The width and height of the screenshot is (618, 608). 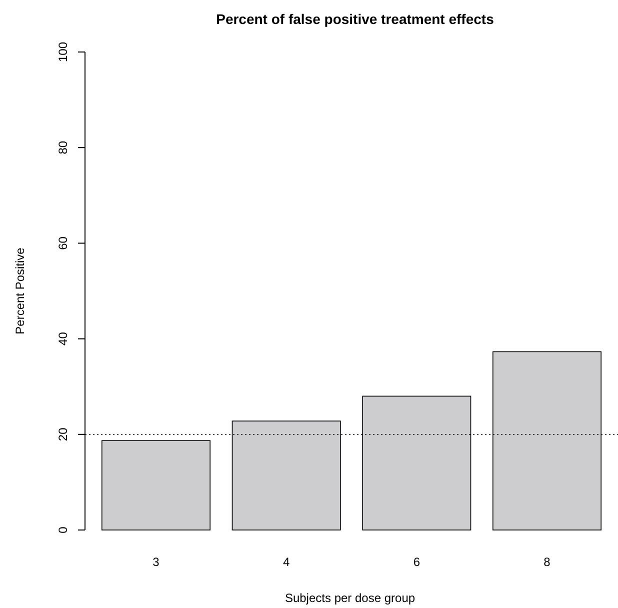 I want to click on y-tick-label: 100, so click(x=63, y=52).